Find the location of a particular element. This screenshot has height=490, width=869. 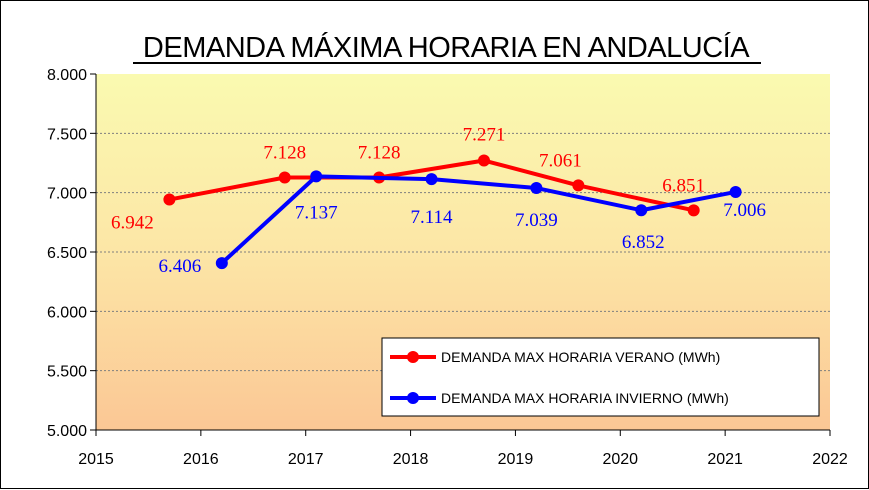

data-label-verano: 7.061 is located at coordinates (560, 160).